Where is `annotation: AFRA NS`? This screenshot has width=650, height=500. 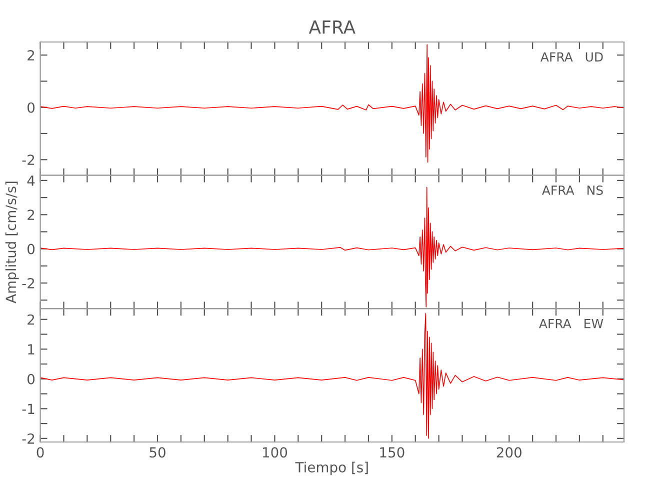
annotation: AFRA NS is located at coordinates (572, 190).